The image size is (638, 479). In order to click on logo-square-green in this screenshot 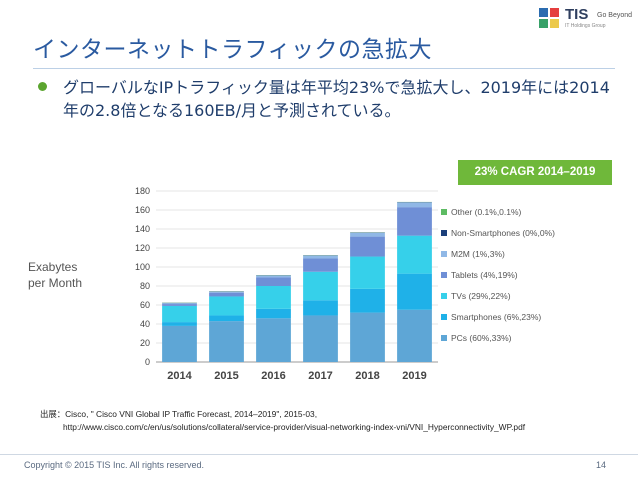, I will do `click(543, 23)`.